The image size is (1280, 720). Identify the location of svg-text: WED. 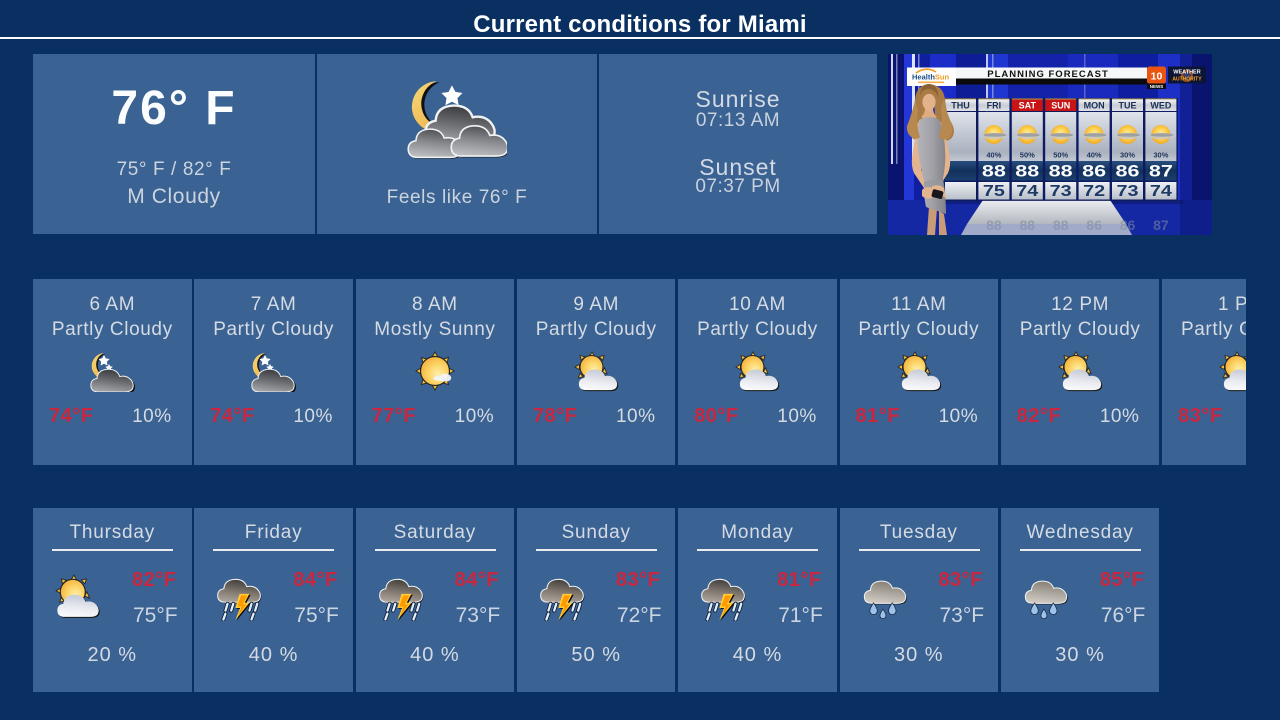
(1160, 106).